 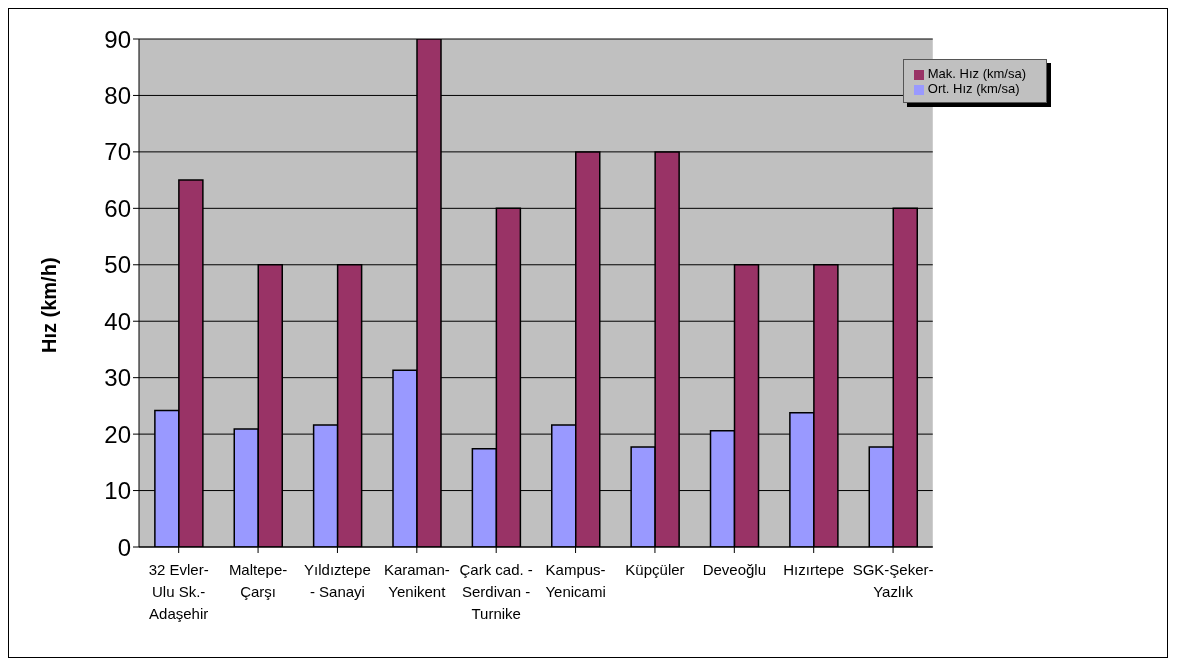 I want to click on y-axis-title: Hız (km/h), so click(x=49, y=305).